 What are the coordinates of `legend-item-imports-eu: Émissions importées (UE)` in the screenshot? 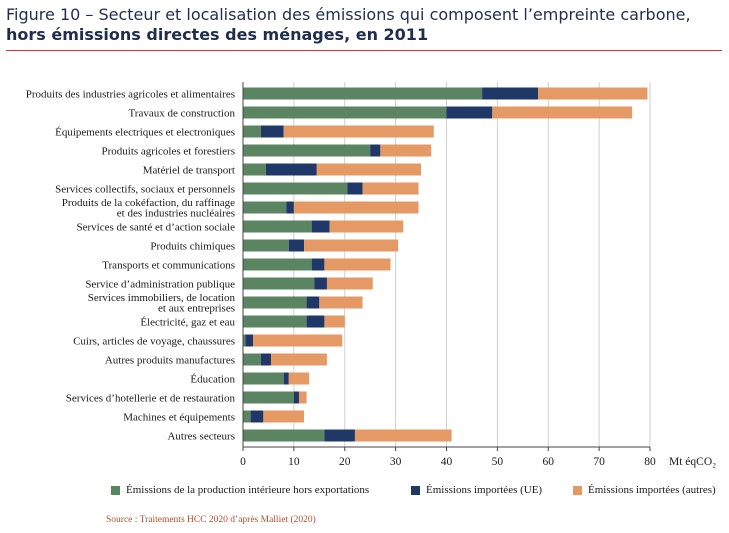 It's located at (476, 490).